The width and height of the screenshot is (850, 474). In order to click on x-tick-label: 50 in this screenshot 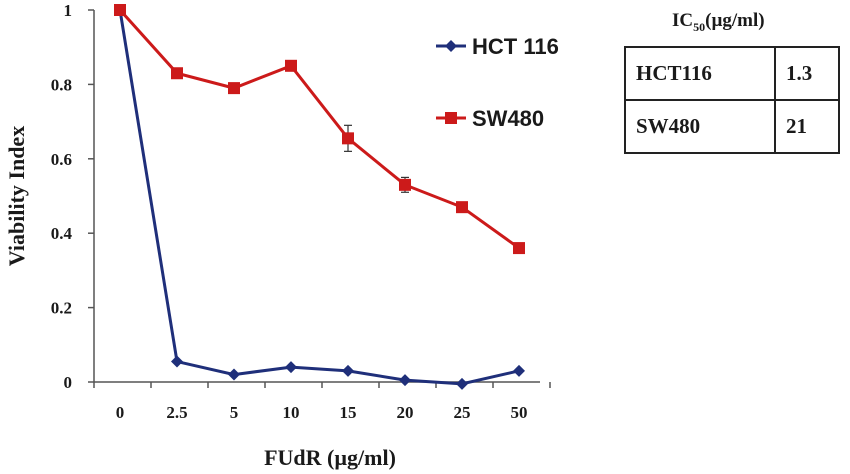, I will do `click(519, 412)`.